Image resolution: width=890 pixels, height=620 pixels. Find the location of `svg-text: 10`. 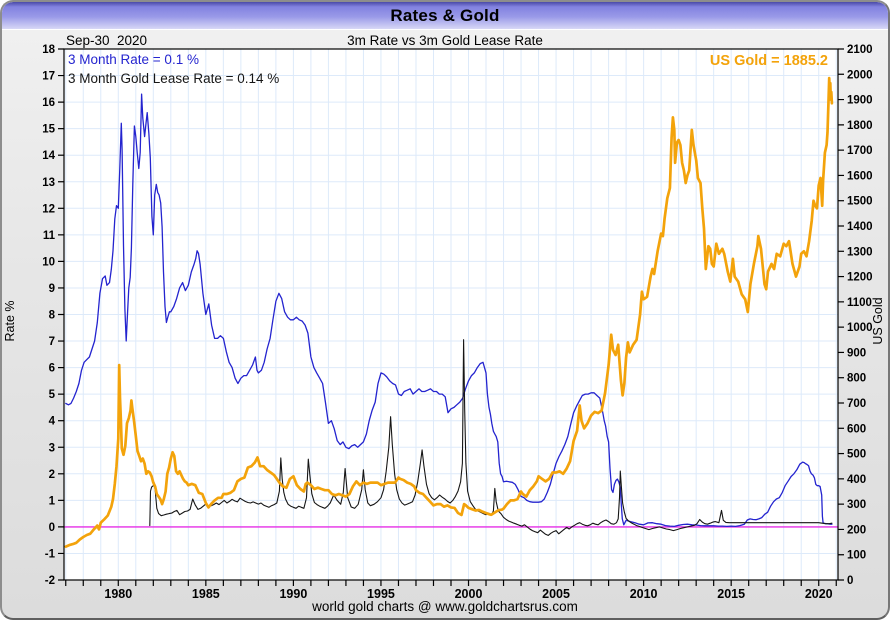

svg-text: 10 is located at coordinates (48, 262).